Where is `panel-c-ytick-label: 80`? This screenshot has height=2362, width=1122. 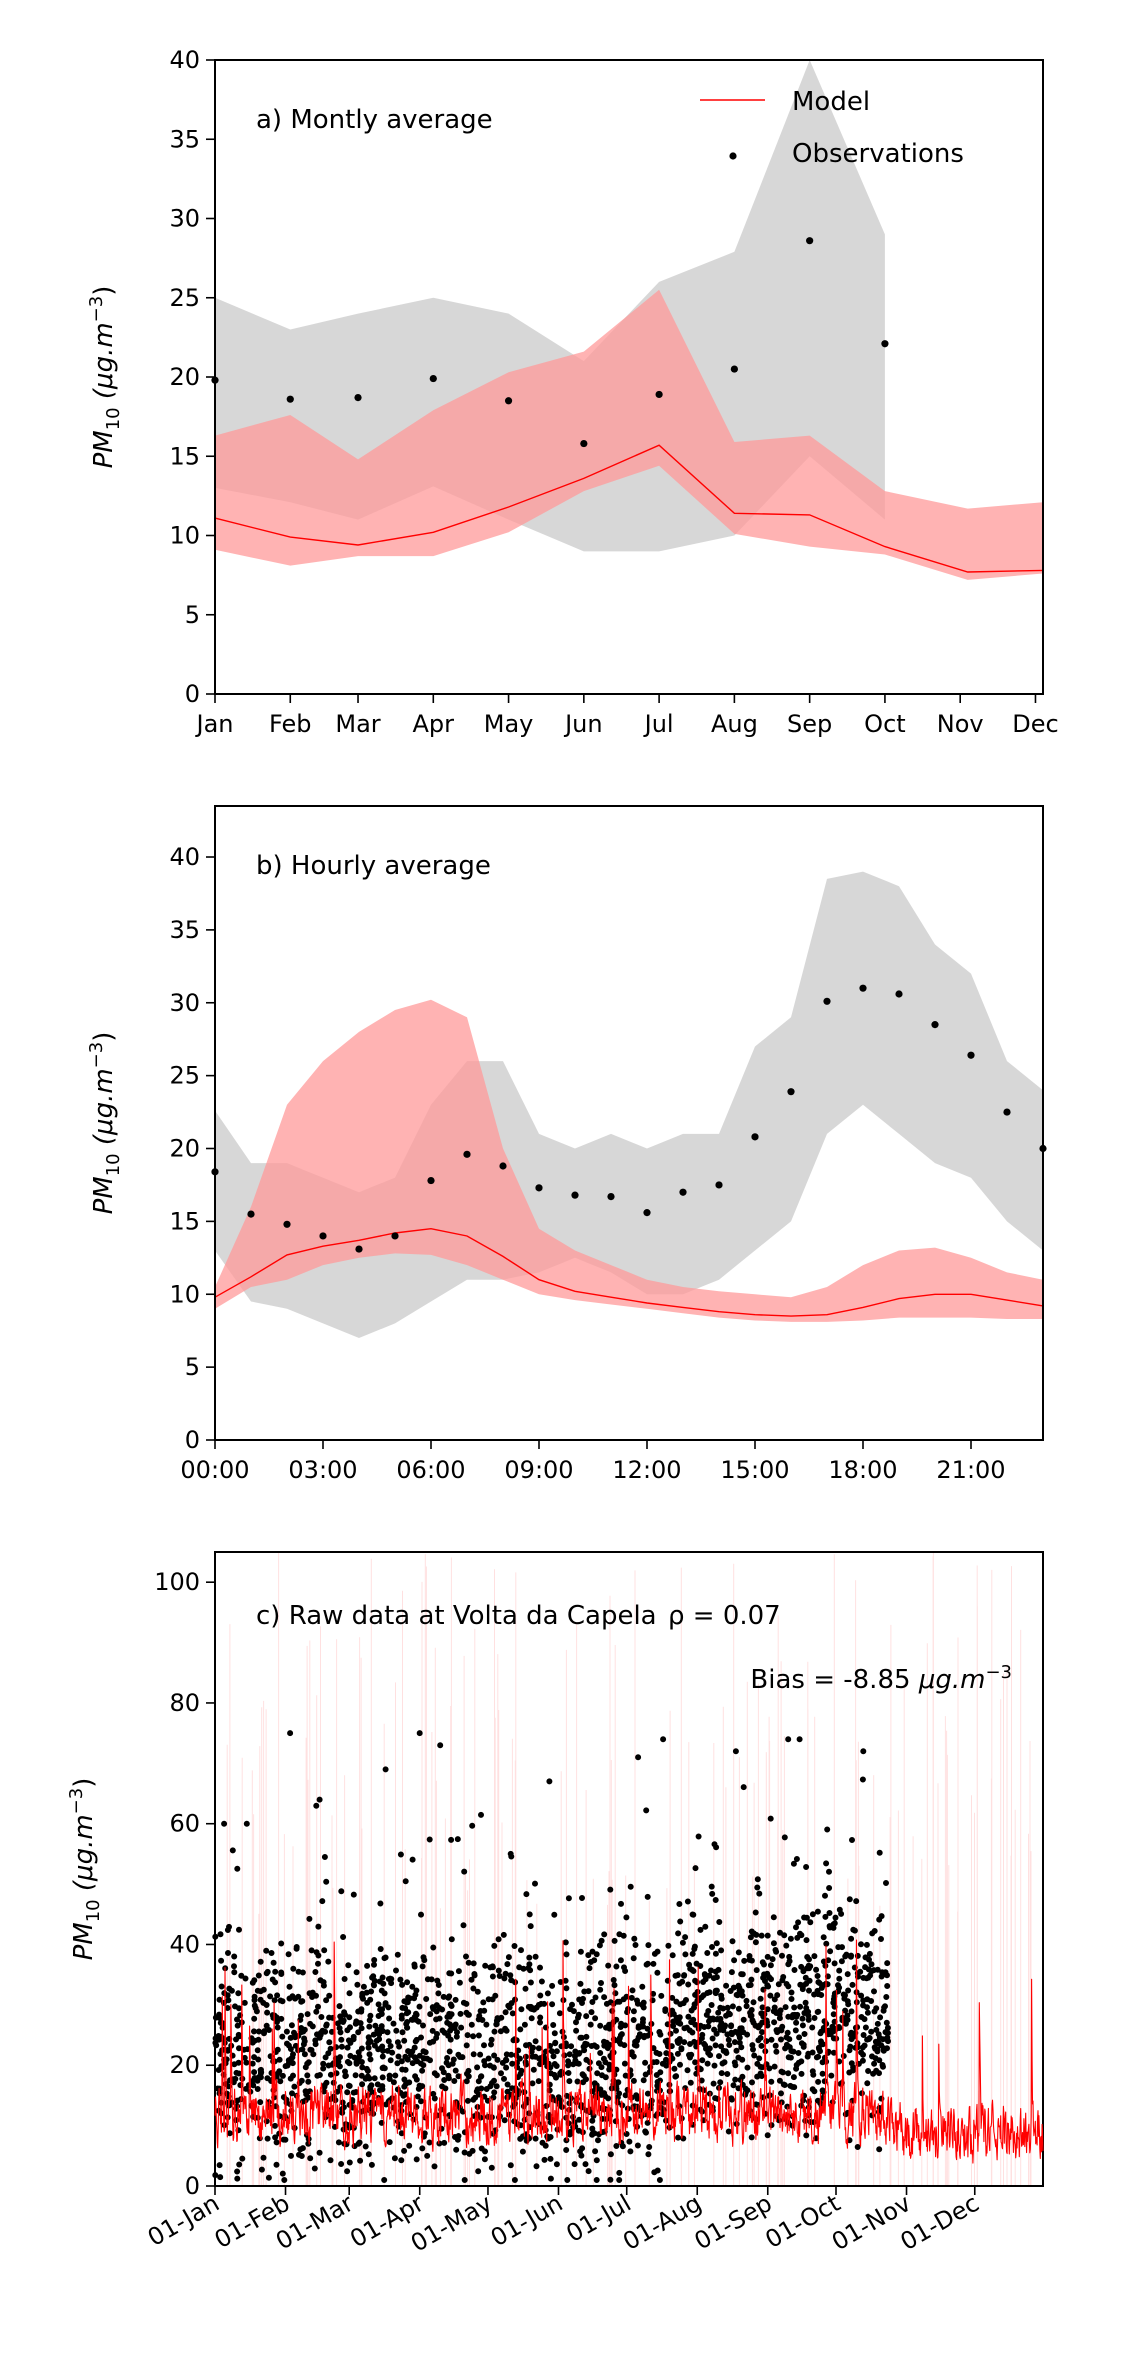 panel-c-ytick-label: 80 is located at coordinates (184, 1703).